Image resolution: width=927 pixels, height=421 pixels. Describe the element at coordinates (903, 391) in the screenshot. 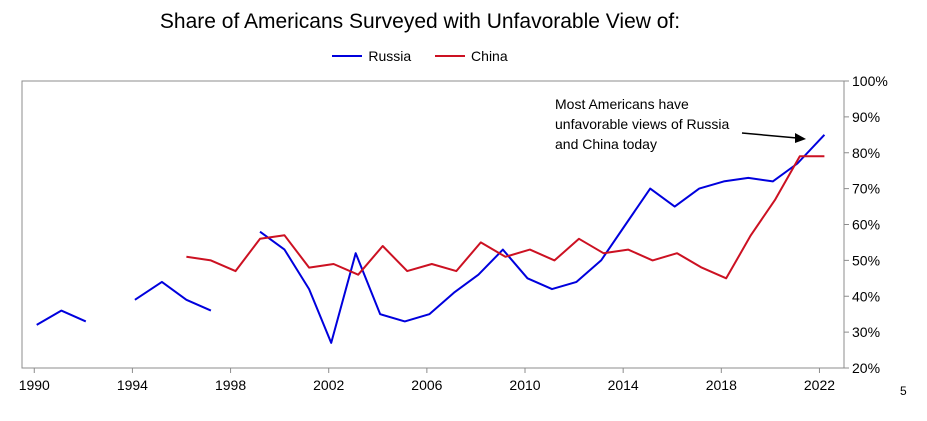

I see `page-number: 5` at that location.